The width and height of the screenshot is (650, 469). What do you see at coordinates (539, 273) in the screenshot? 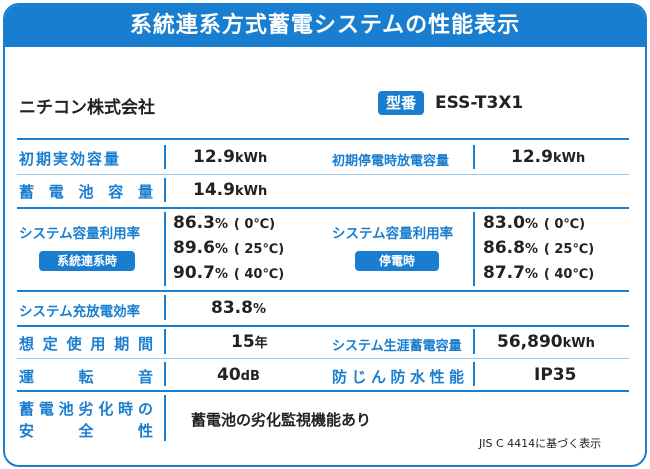
I see `utilization-outage-row: 87.7% ( 40℃)` at bounding box center [539, 273].